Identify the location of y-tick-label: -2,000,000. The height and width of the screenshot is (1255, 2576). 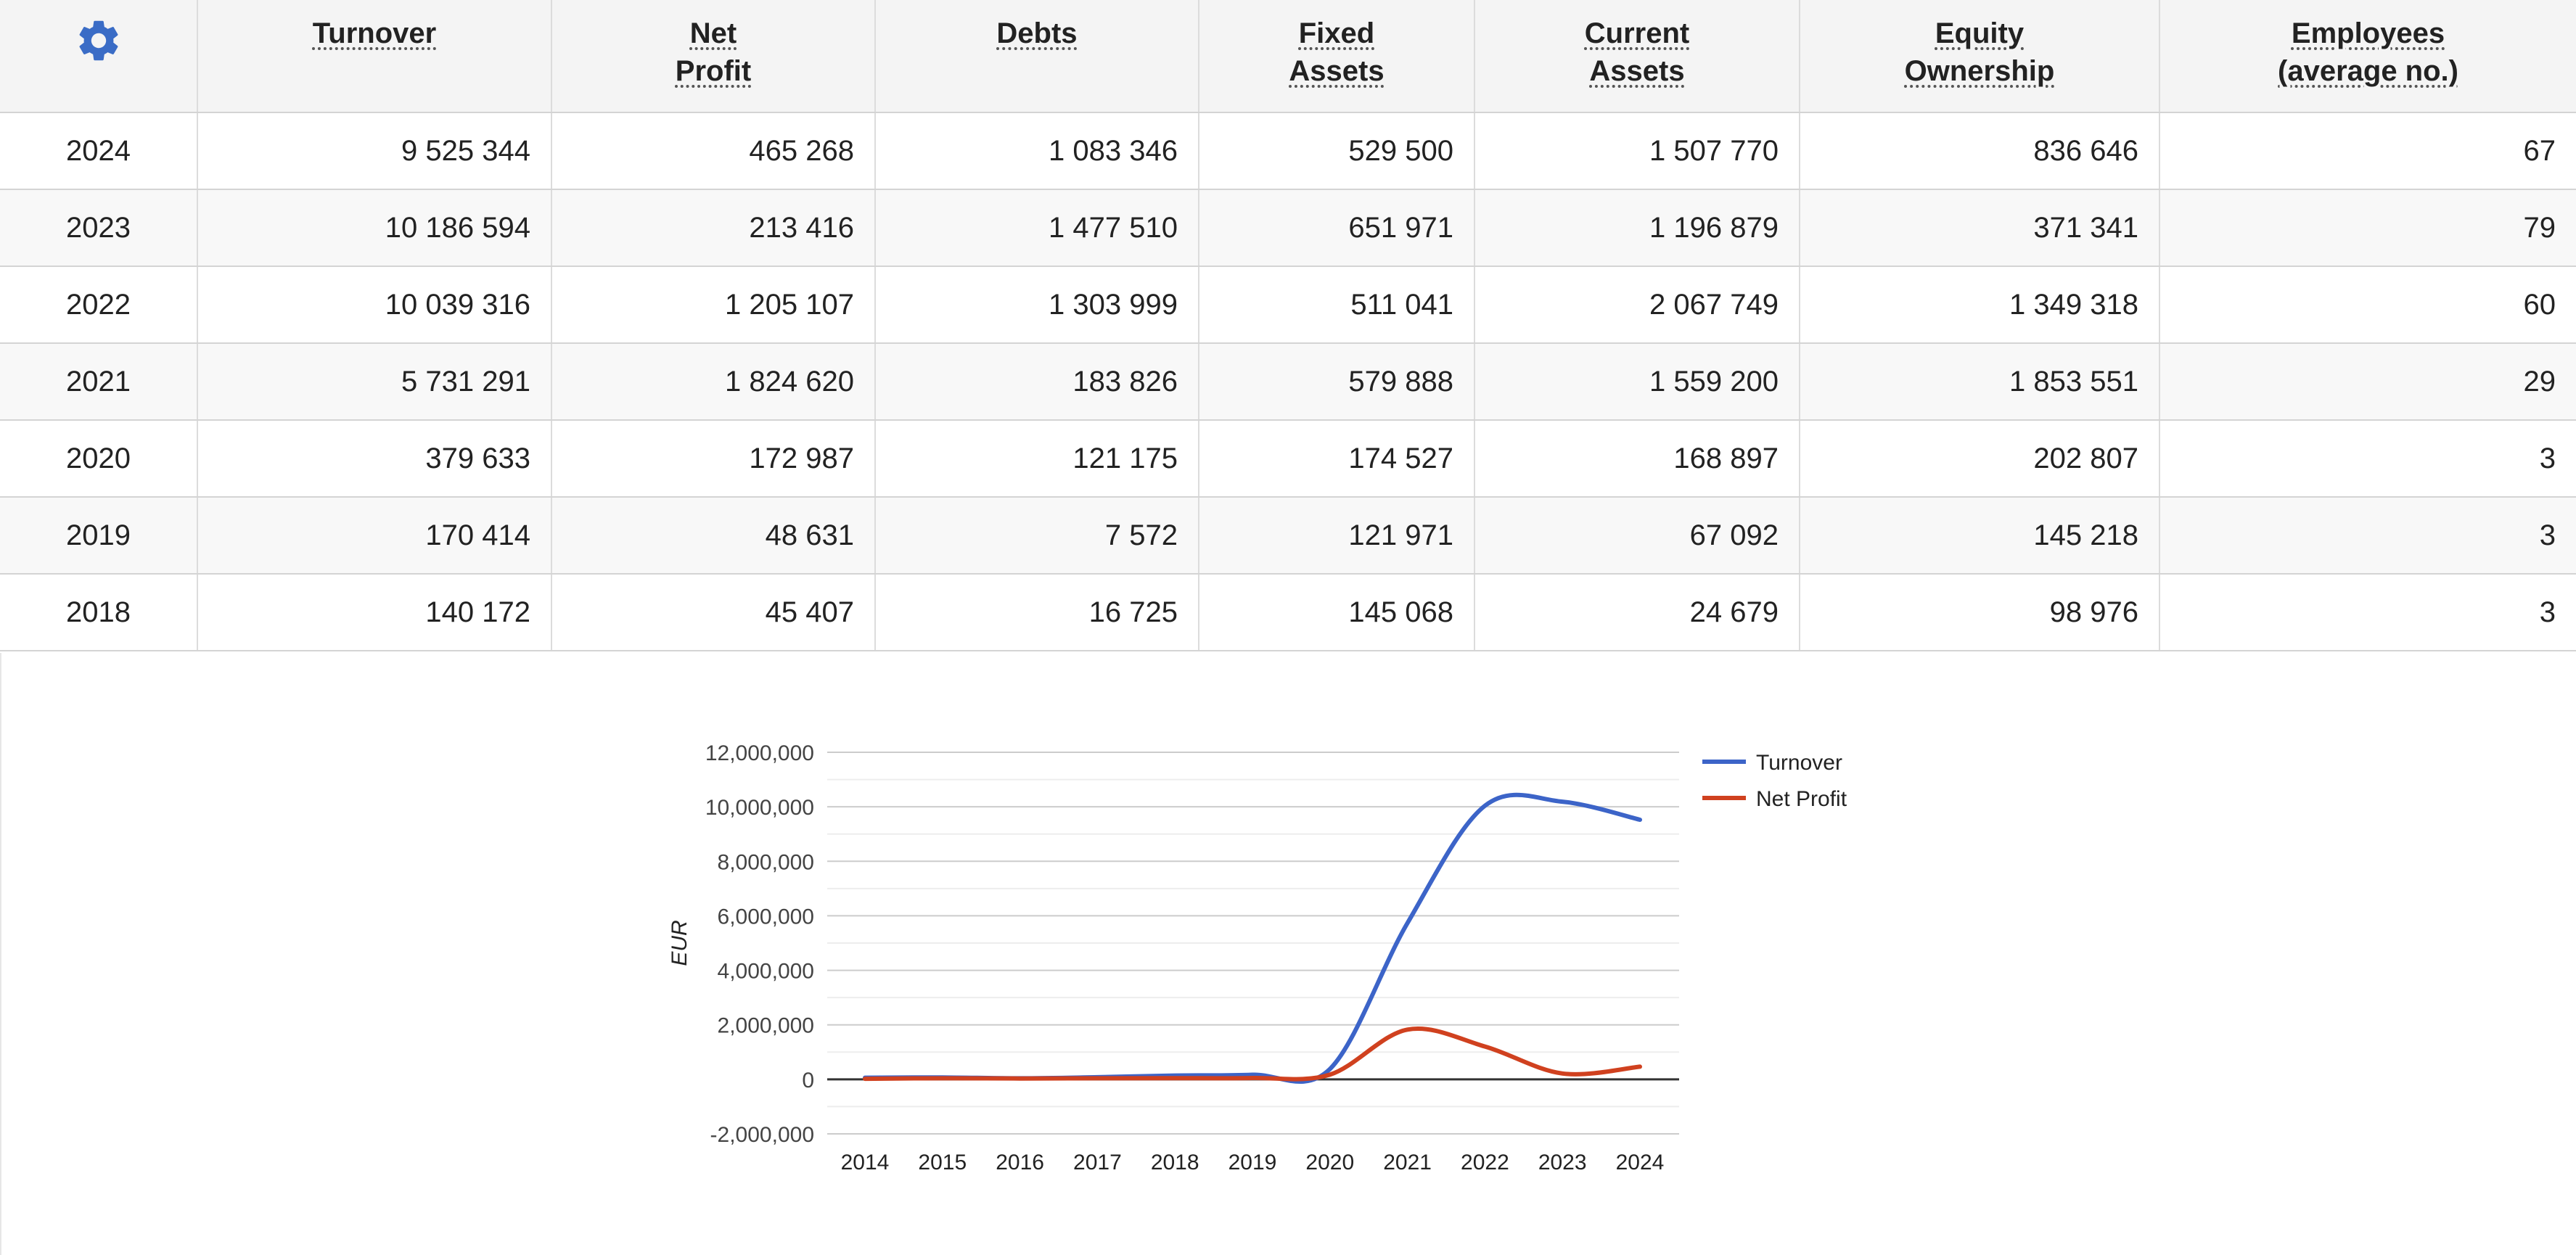
(762, 1135).